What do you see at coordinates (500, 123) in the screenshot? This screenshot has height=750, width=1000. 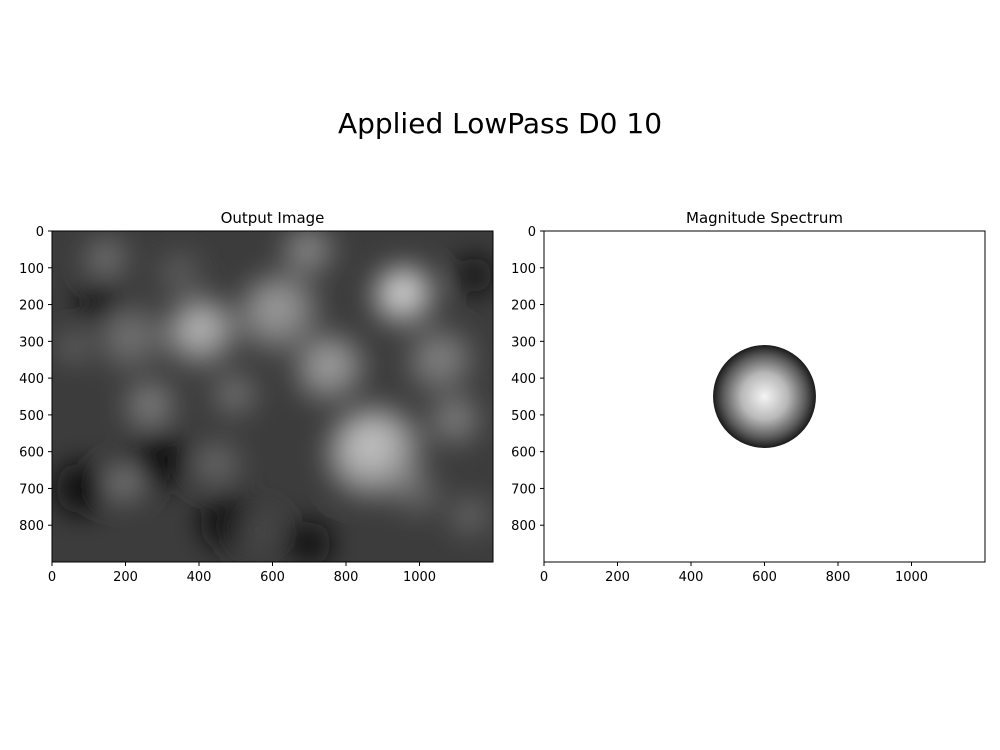 I see `figure-title: Applied LowPass D0 10` at bounding box center [500, 123].